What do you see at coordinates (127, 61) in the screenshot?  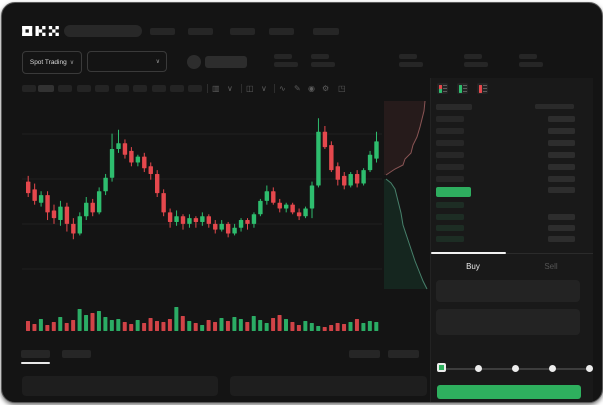 I see `trading-pair-selector: ∨` at bounding box center [127, 61].